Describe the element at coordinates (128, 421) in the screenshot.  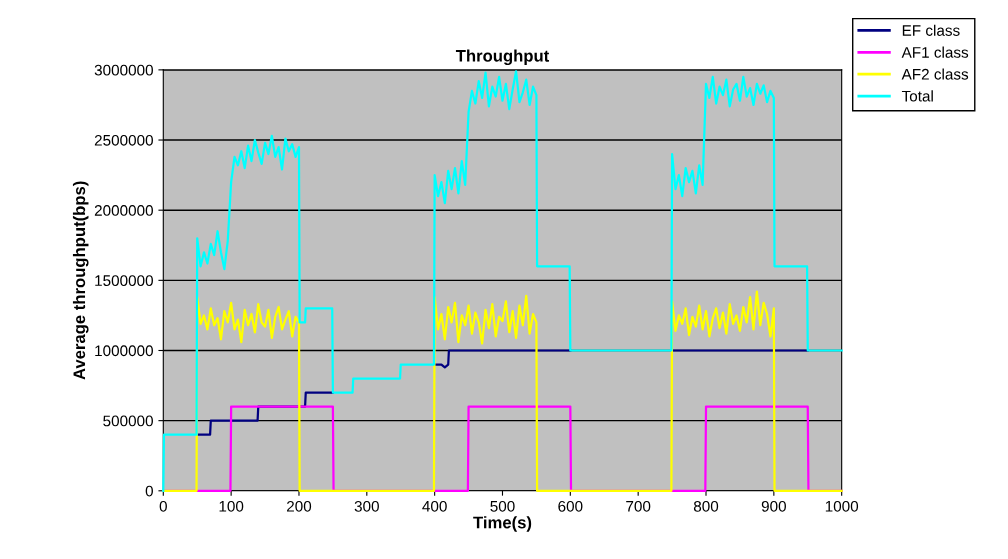
I see `y-tick-label: 500000` at that location.